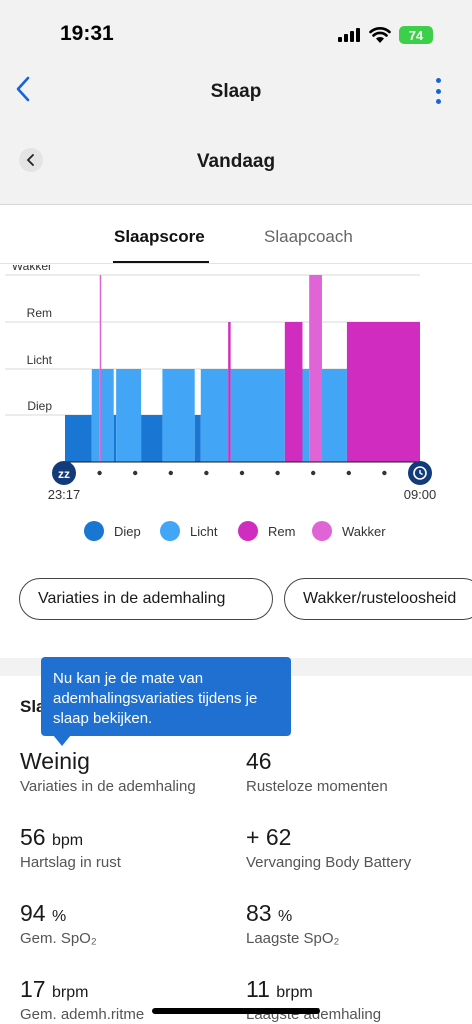 The height and width of the screenshot is (1024, 472). I want to click on stat-avg-spo2: 94 % Gem. SpO₂, so click(58, 923).